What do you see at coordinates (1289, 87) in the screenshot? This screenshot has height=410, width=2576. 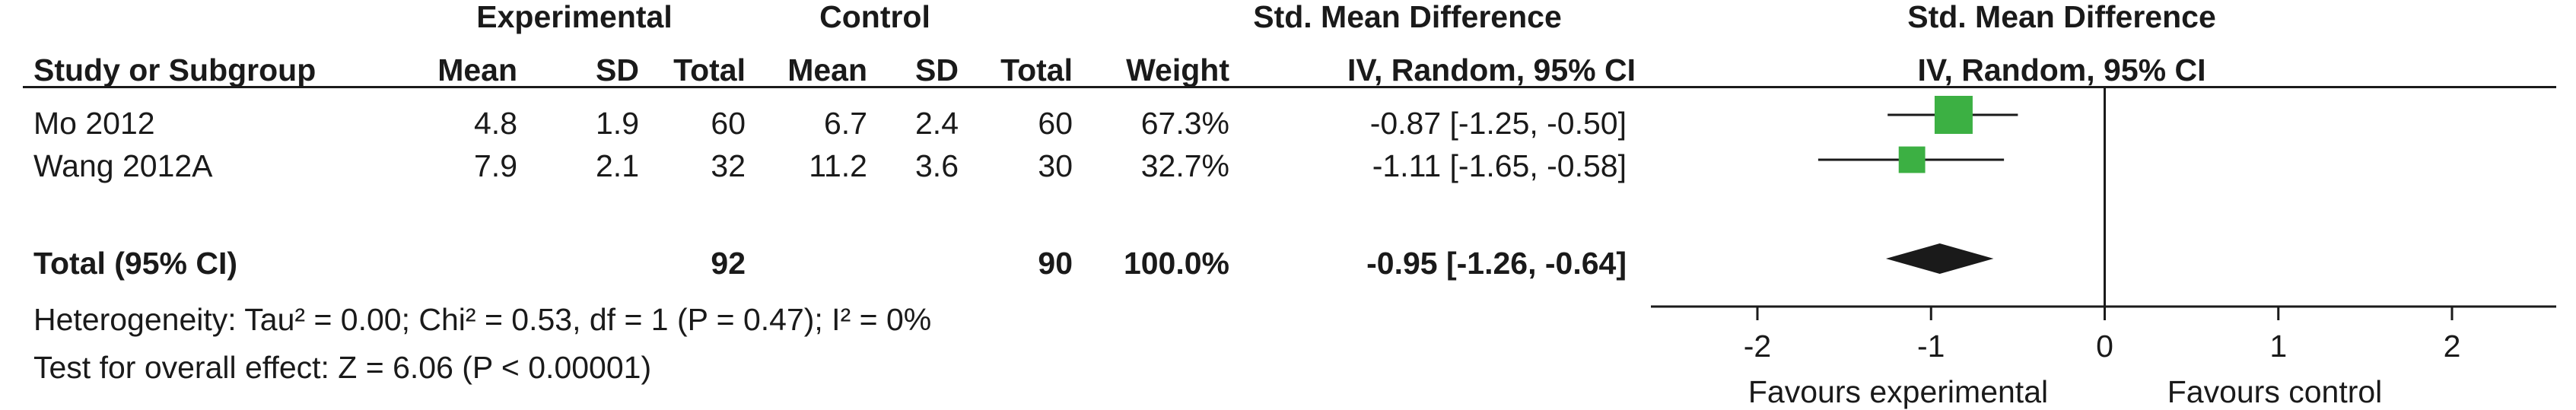 I see `header-divider` at bounding box center [1289, 87].